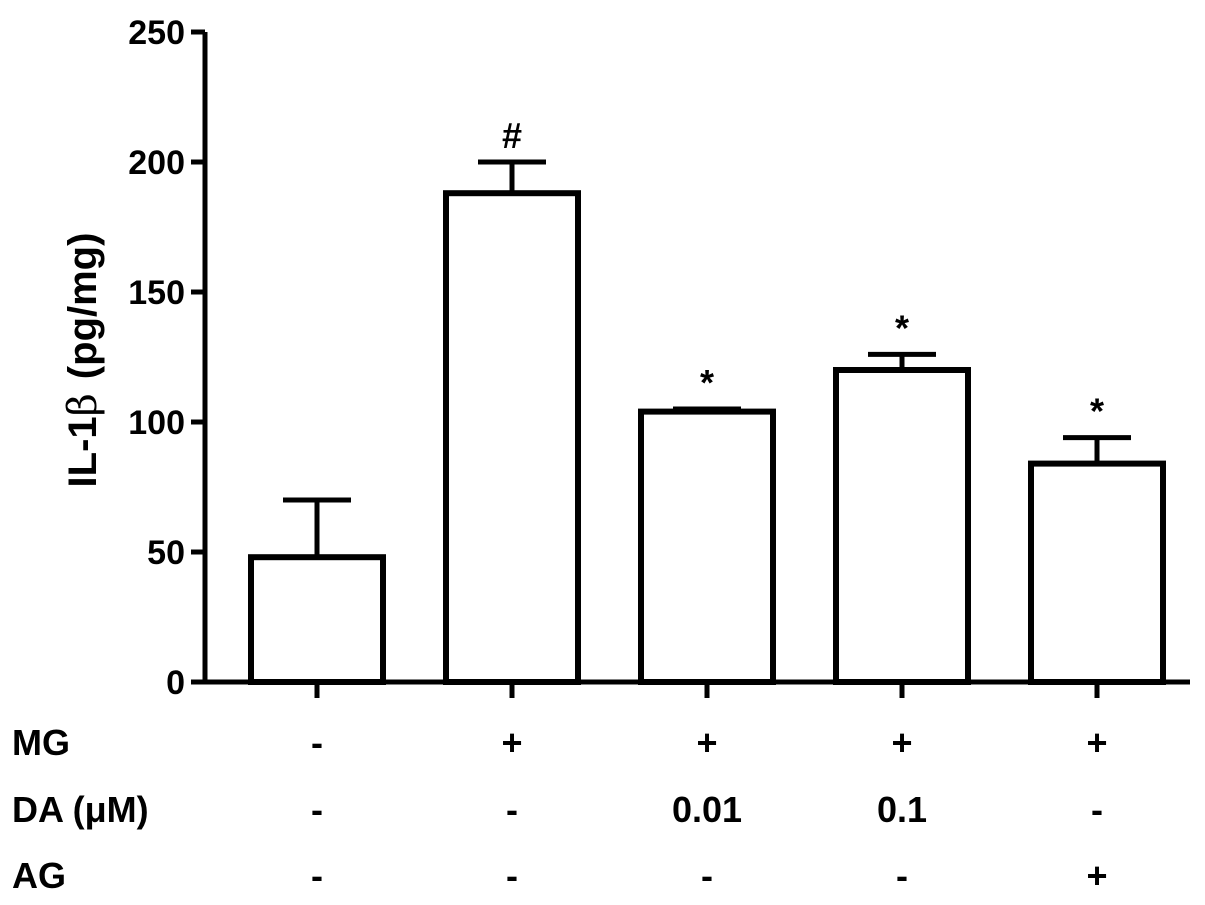 The height and width of the screenshot is (905, 1205). Describe the element at coordinates (166, 553) in the screenshot. I see `y-tick-label: 50` at that location.